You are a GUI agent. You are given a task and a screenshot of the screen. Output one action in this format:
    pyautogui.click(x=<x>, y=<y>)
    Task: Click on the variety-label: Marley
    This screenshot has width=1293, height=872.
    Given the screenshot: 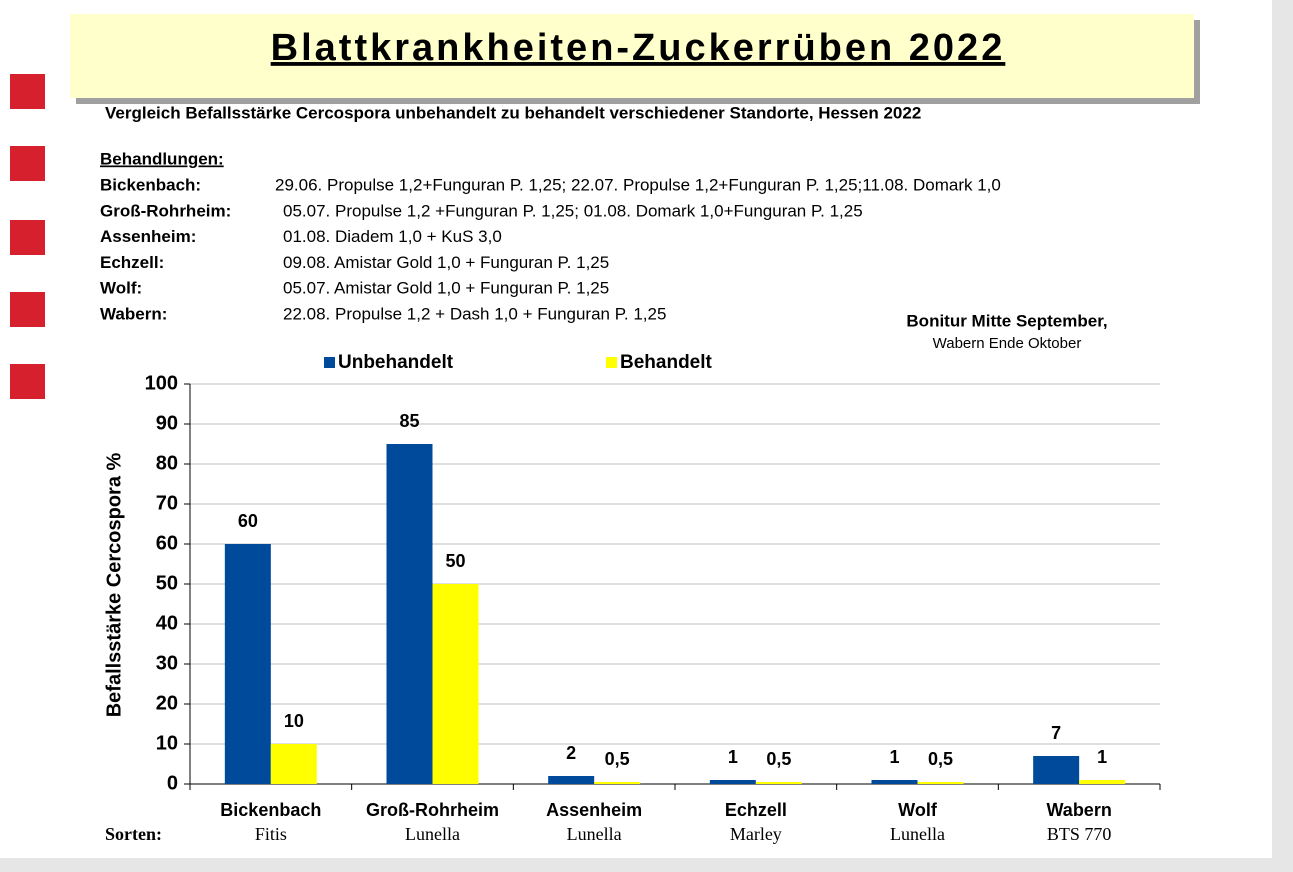 What is the action you would take?
    pyautogui.click(x=756, y=834)
    